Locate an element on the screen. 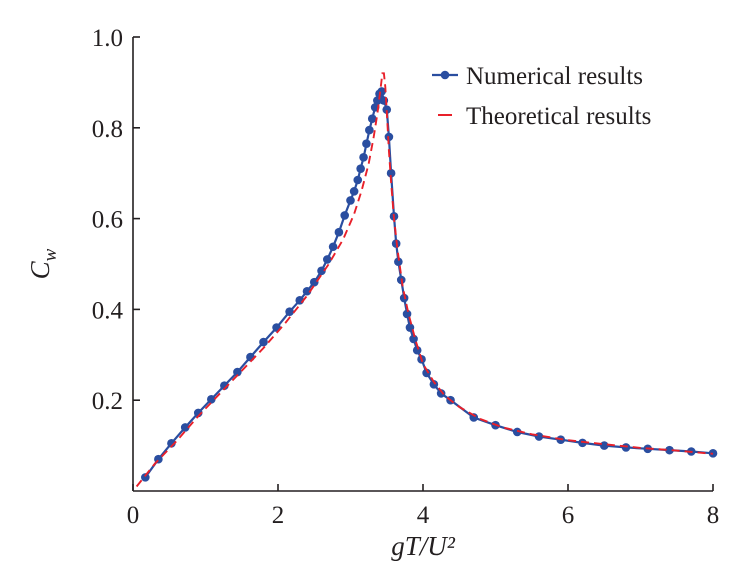 The image size is (756, 578). legend-label-numerical: Numerical results is located at coordinates (554, 76).